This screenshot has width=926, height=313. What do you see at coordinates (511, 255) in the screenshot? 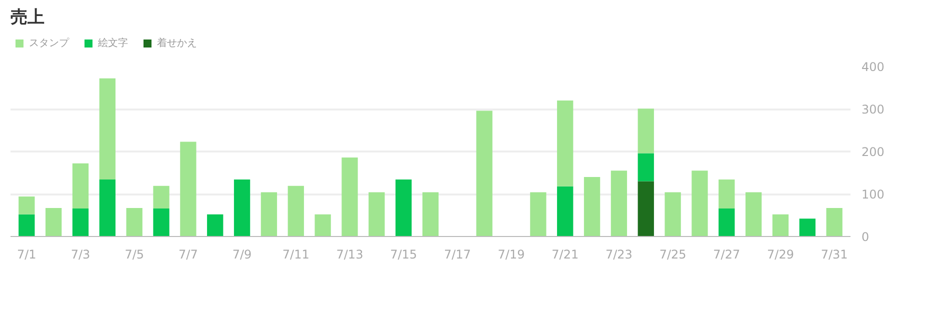
I see `x-tick-label: 7/19` at bounding box center [511, 255].